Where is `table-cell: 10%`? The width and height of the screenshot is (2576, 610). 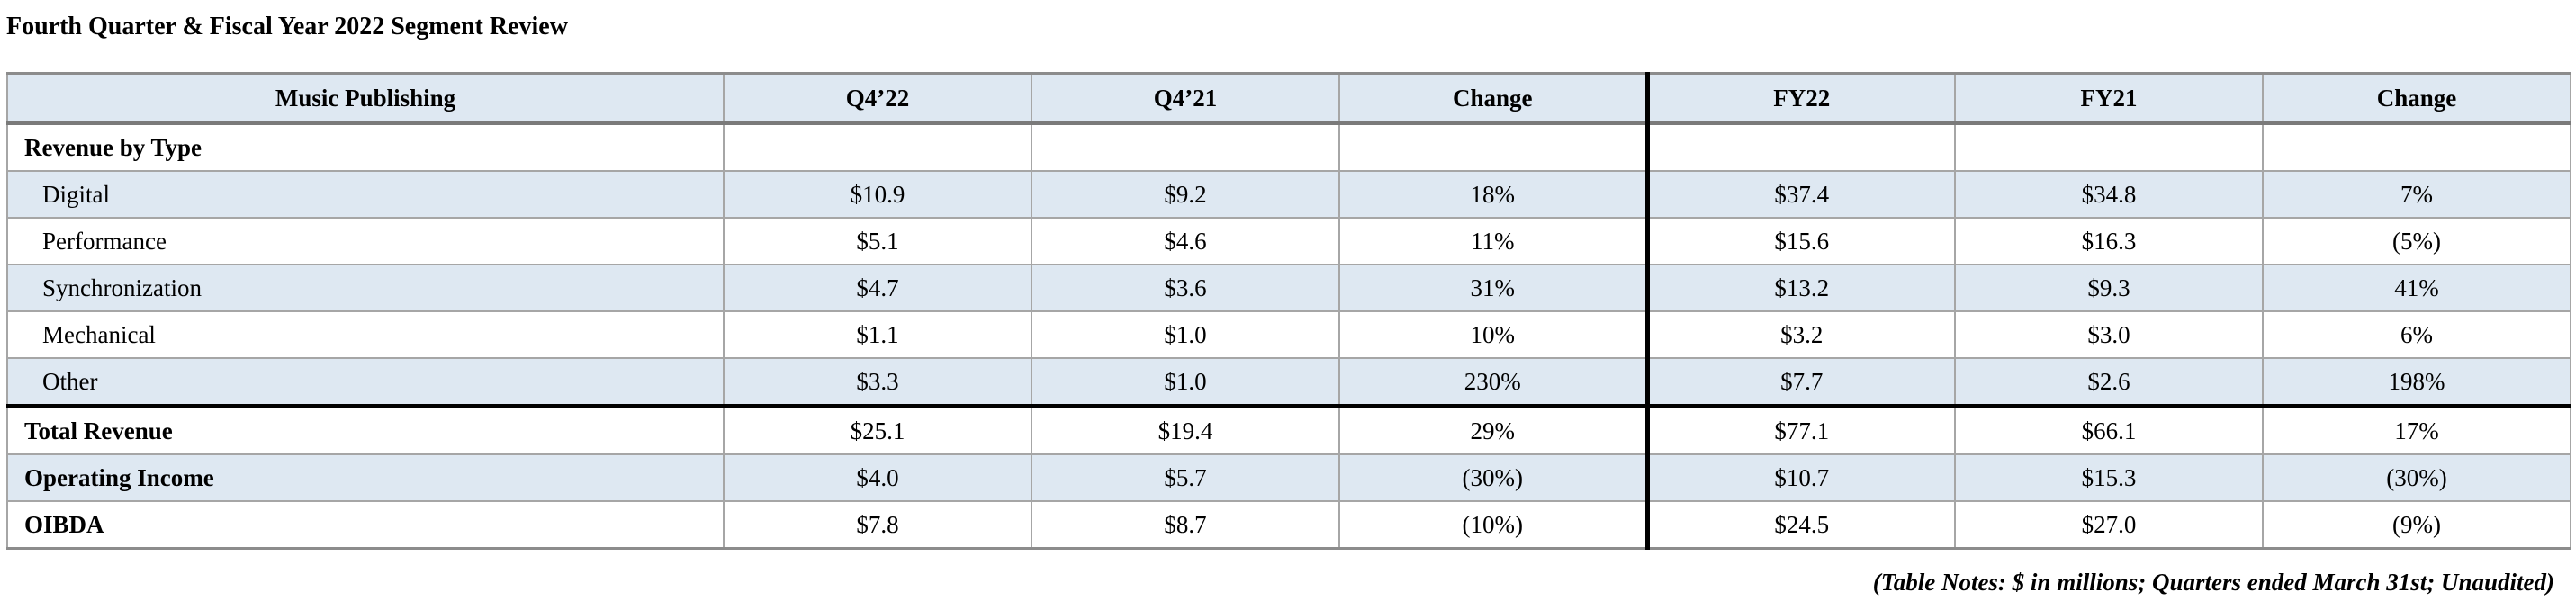
table-cell: 10% is located at coordinates (1494, 334).